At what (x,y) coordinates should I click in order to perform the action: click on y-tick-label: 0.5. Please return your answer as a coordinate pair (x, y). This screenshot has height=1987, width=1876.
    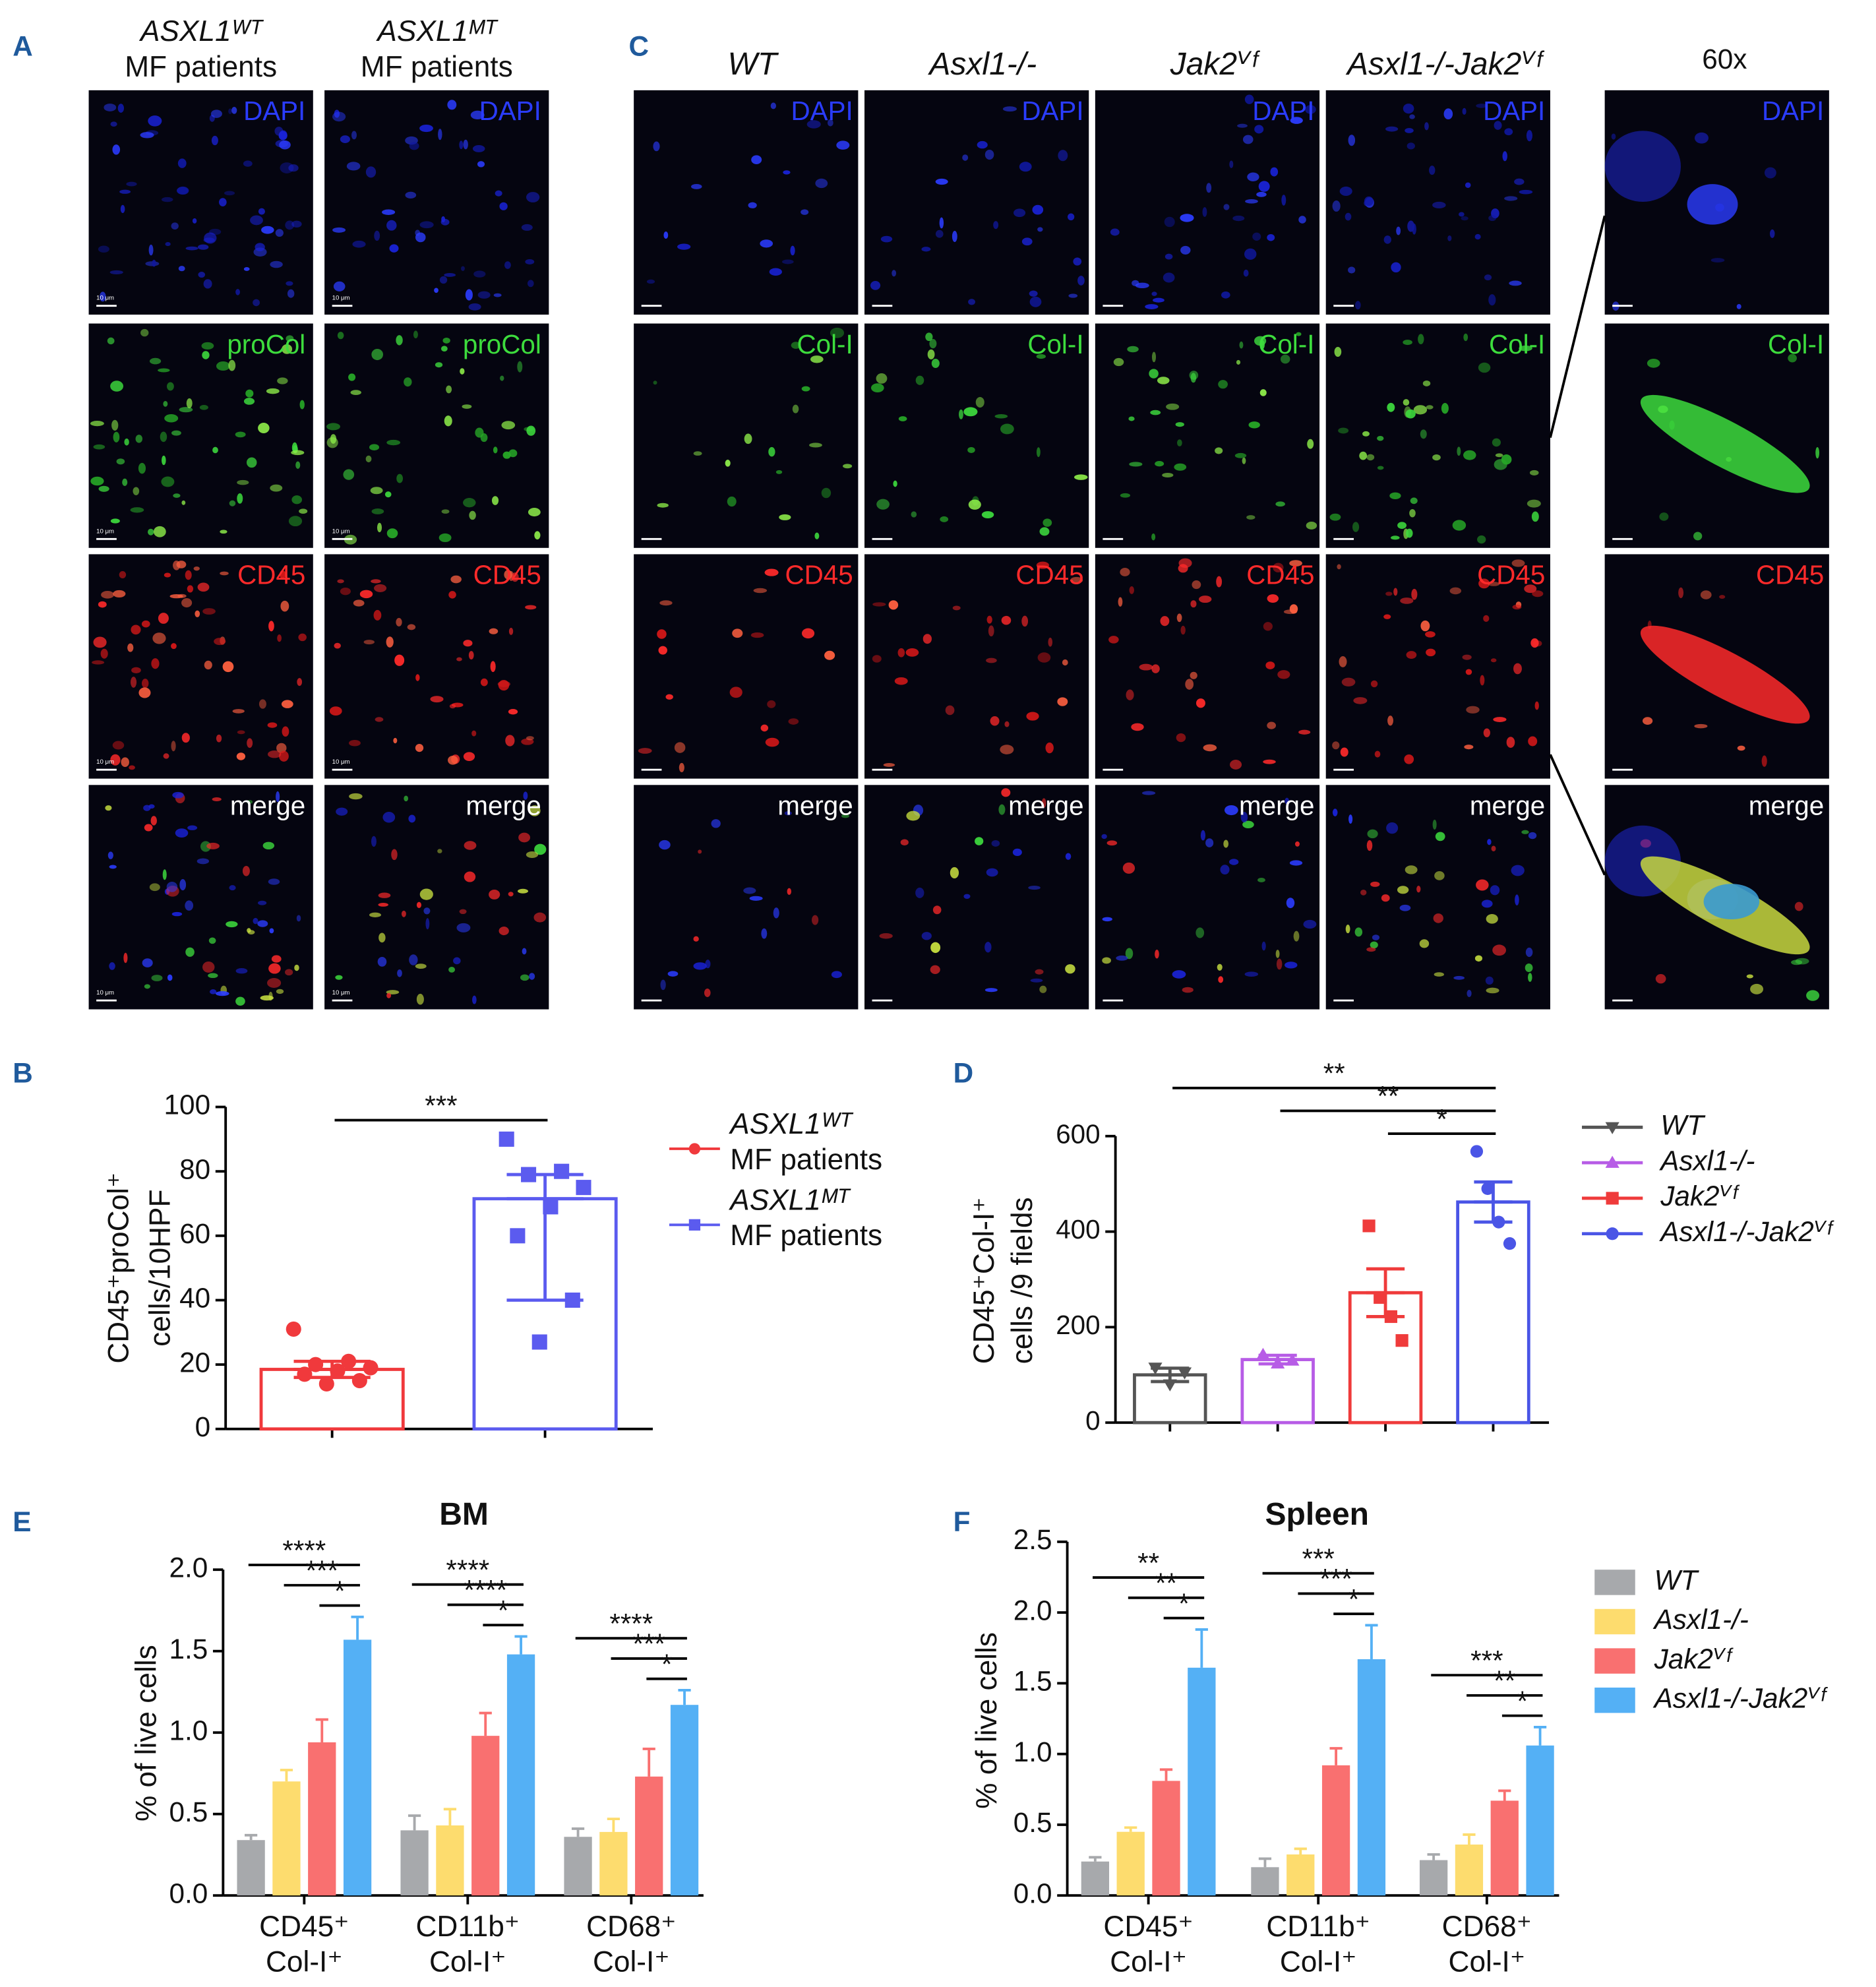
    Looking at the image, I should click on (188, 1812).